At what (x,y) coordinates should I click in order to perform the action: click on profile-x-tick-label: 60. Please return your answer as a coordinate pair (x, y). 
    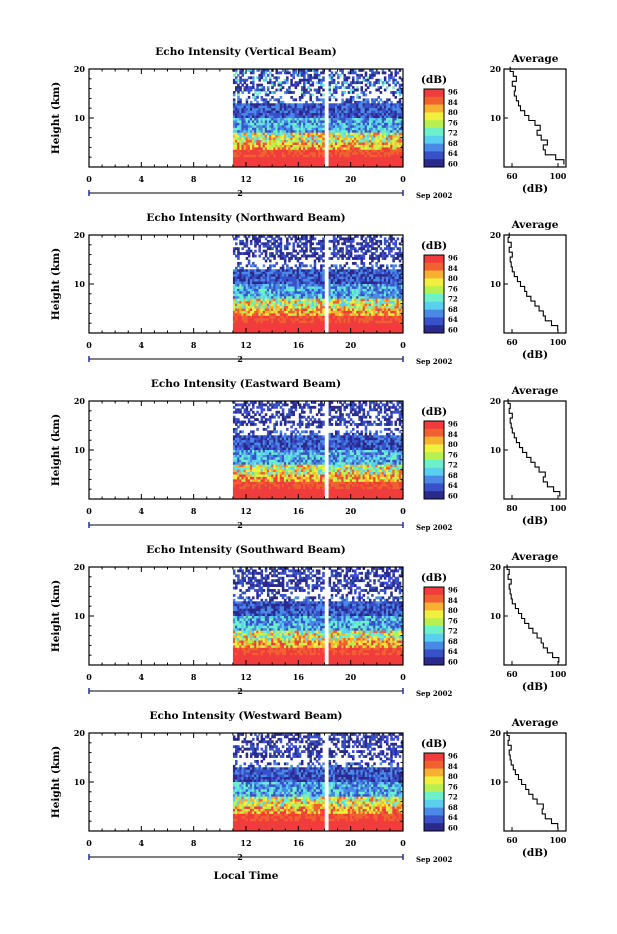
    Looking at the image, I should click on (512, 176).